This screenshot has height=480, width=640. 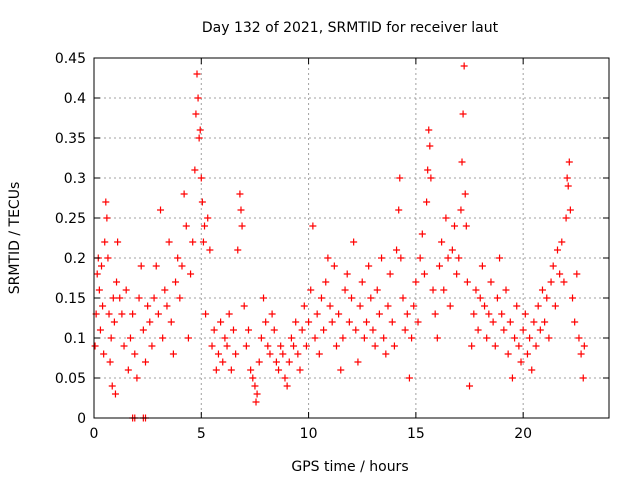 What do you see at coordinates (349, 467) in the screenshot?
I see `x-axis-label: GPS time / hours` at bounding box center [349, 467].